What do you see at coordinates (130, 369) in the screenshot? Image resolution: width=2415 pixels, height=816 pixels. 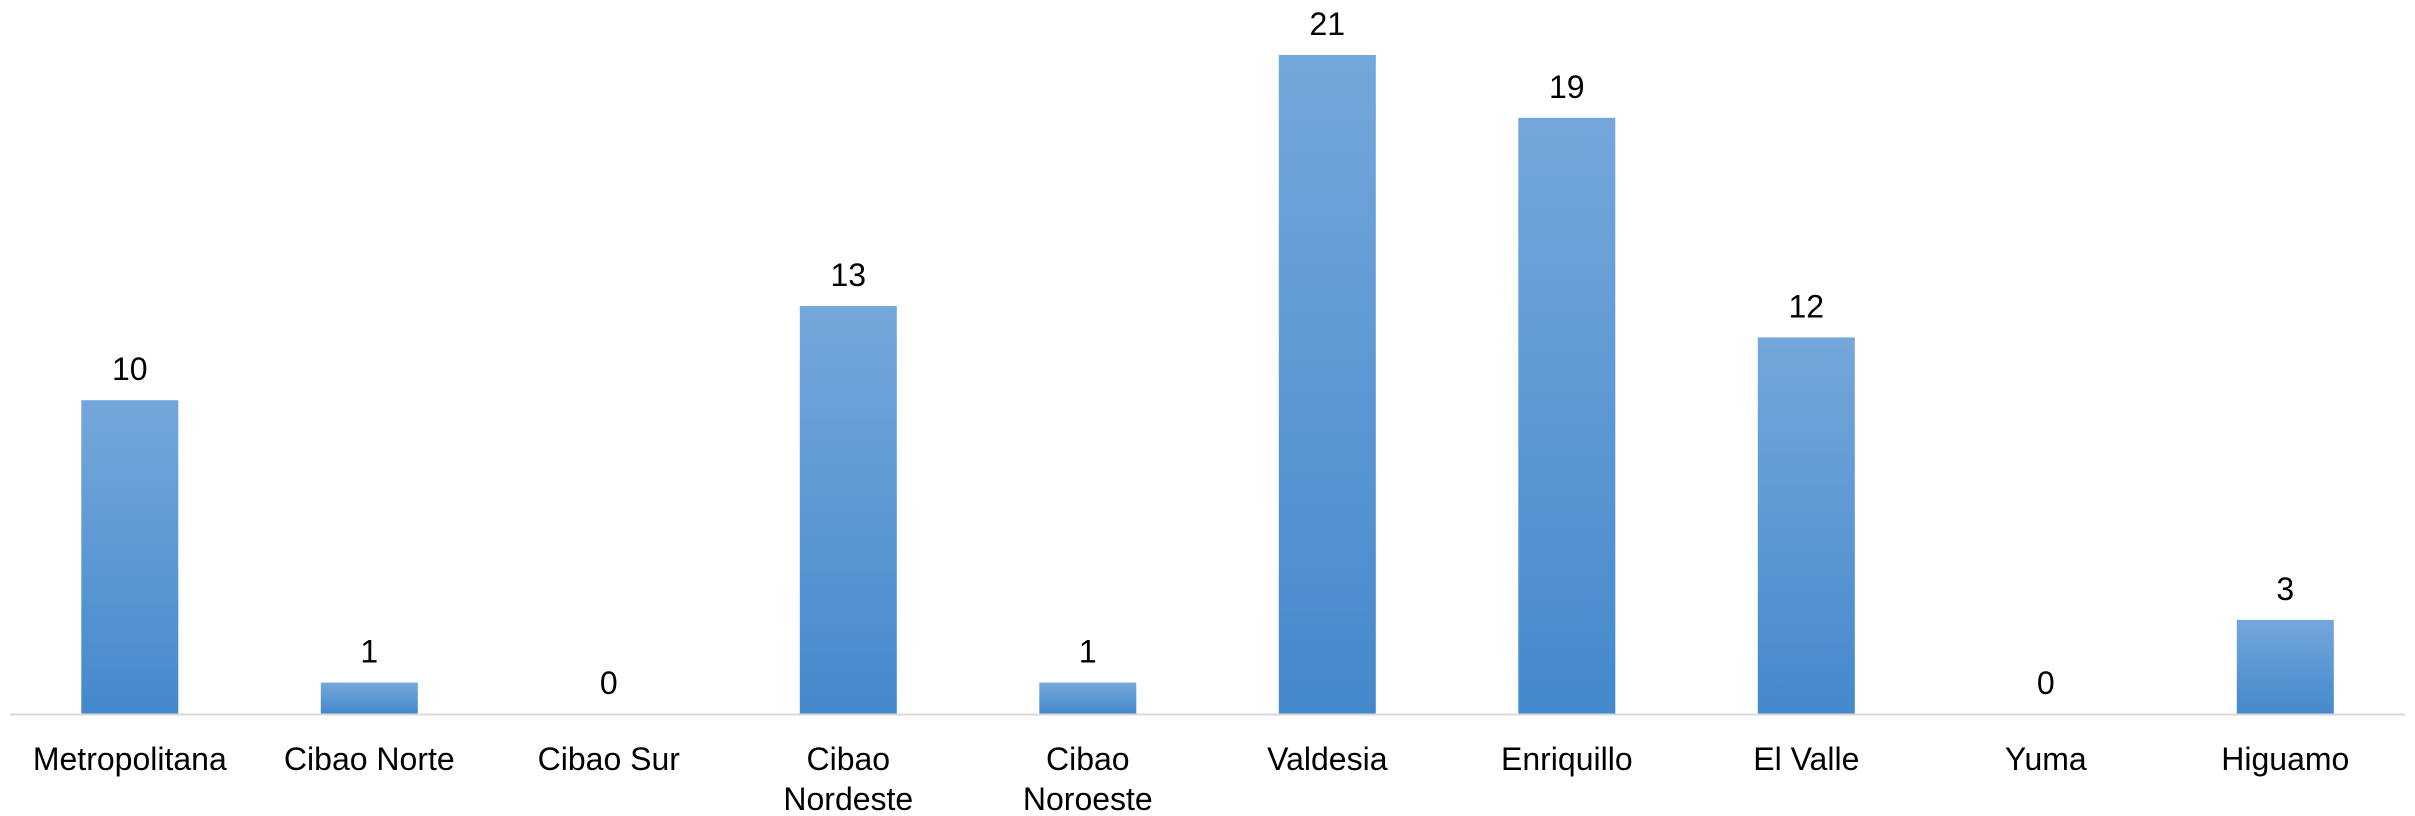 I see `data-label-metropolitana: 10` at bounding box center [130, 369].